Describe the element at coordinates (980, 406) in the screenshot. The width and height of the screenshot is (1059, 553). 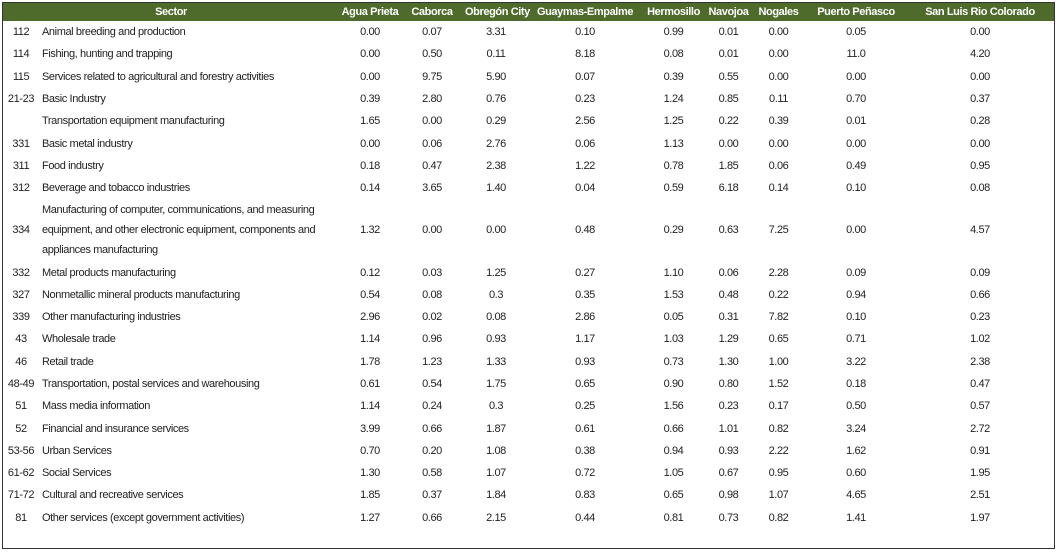
I see `value-cell: 0.57` at that location.